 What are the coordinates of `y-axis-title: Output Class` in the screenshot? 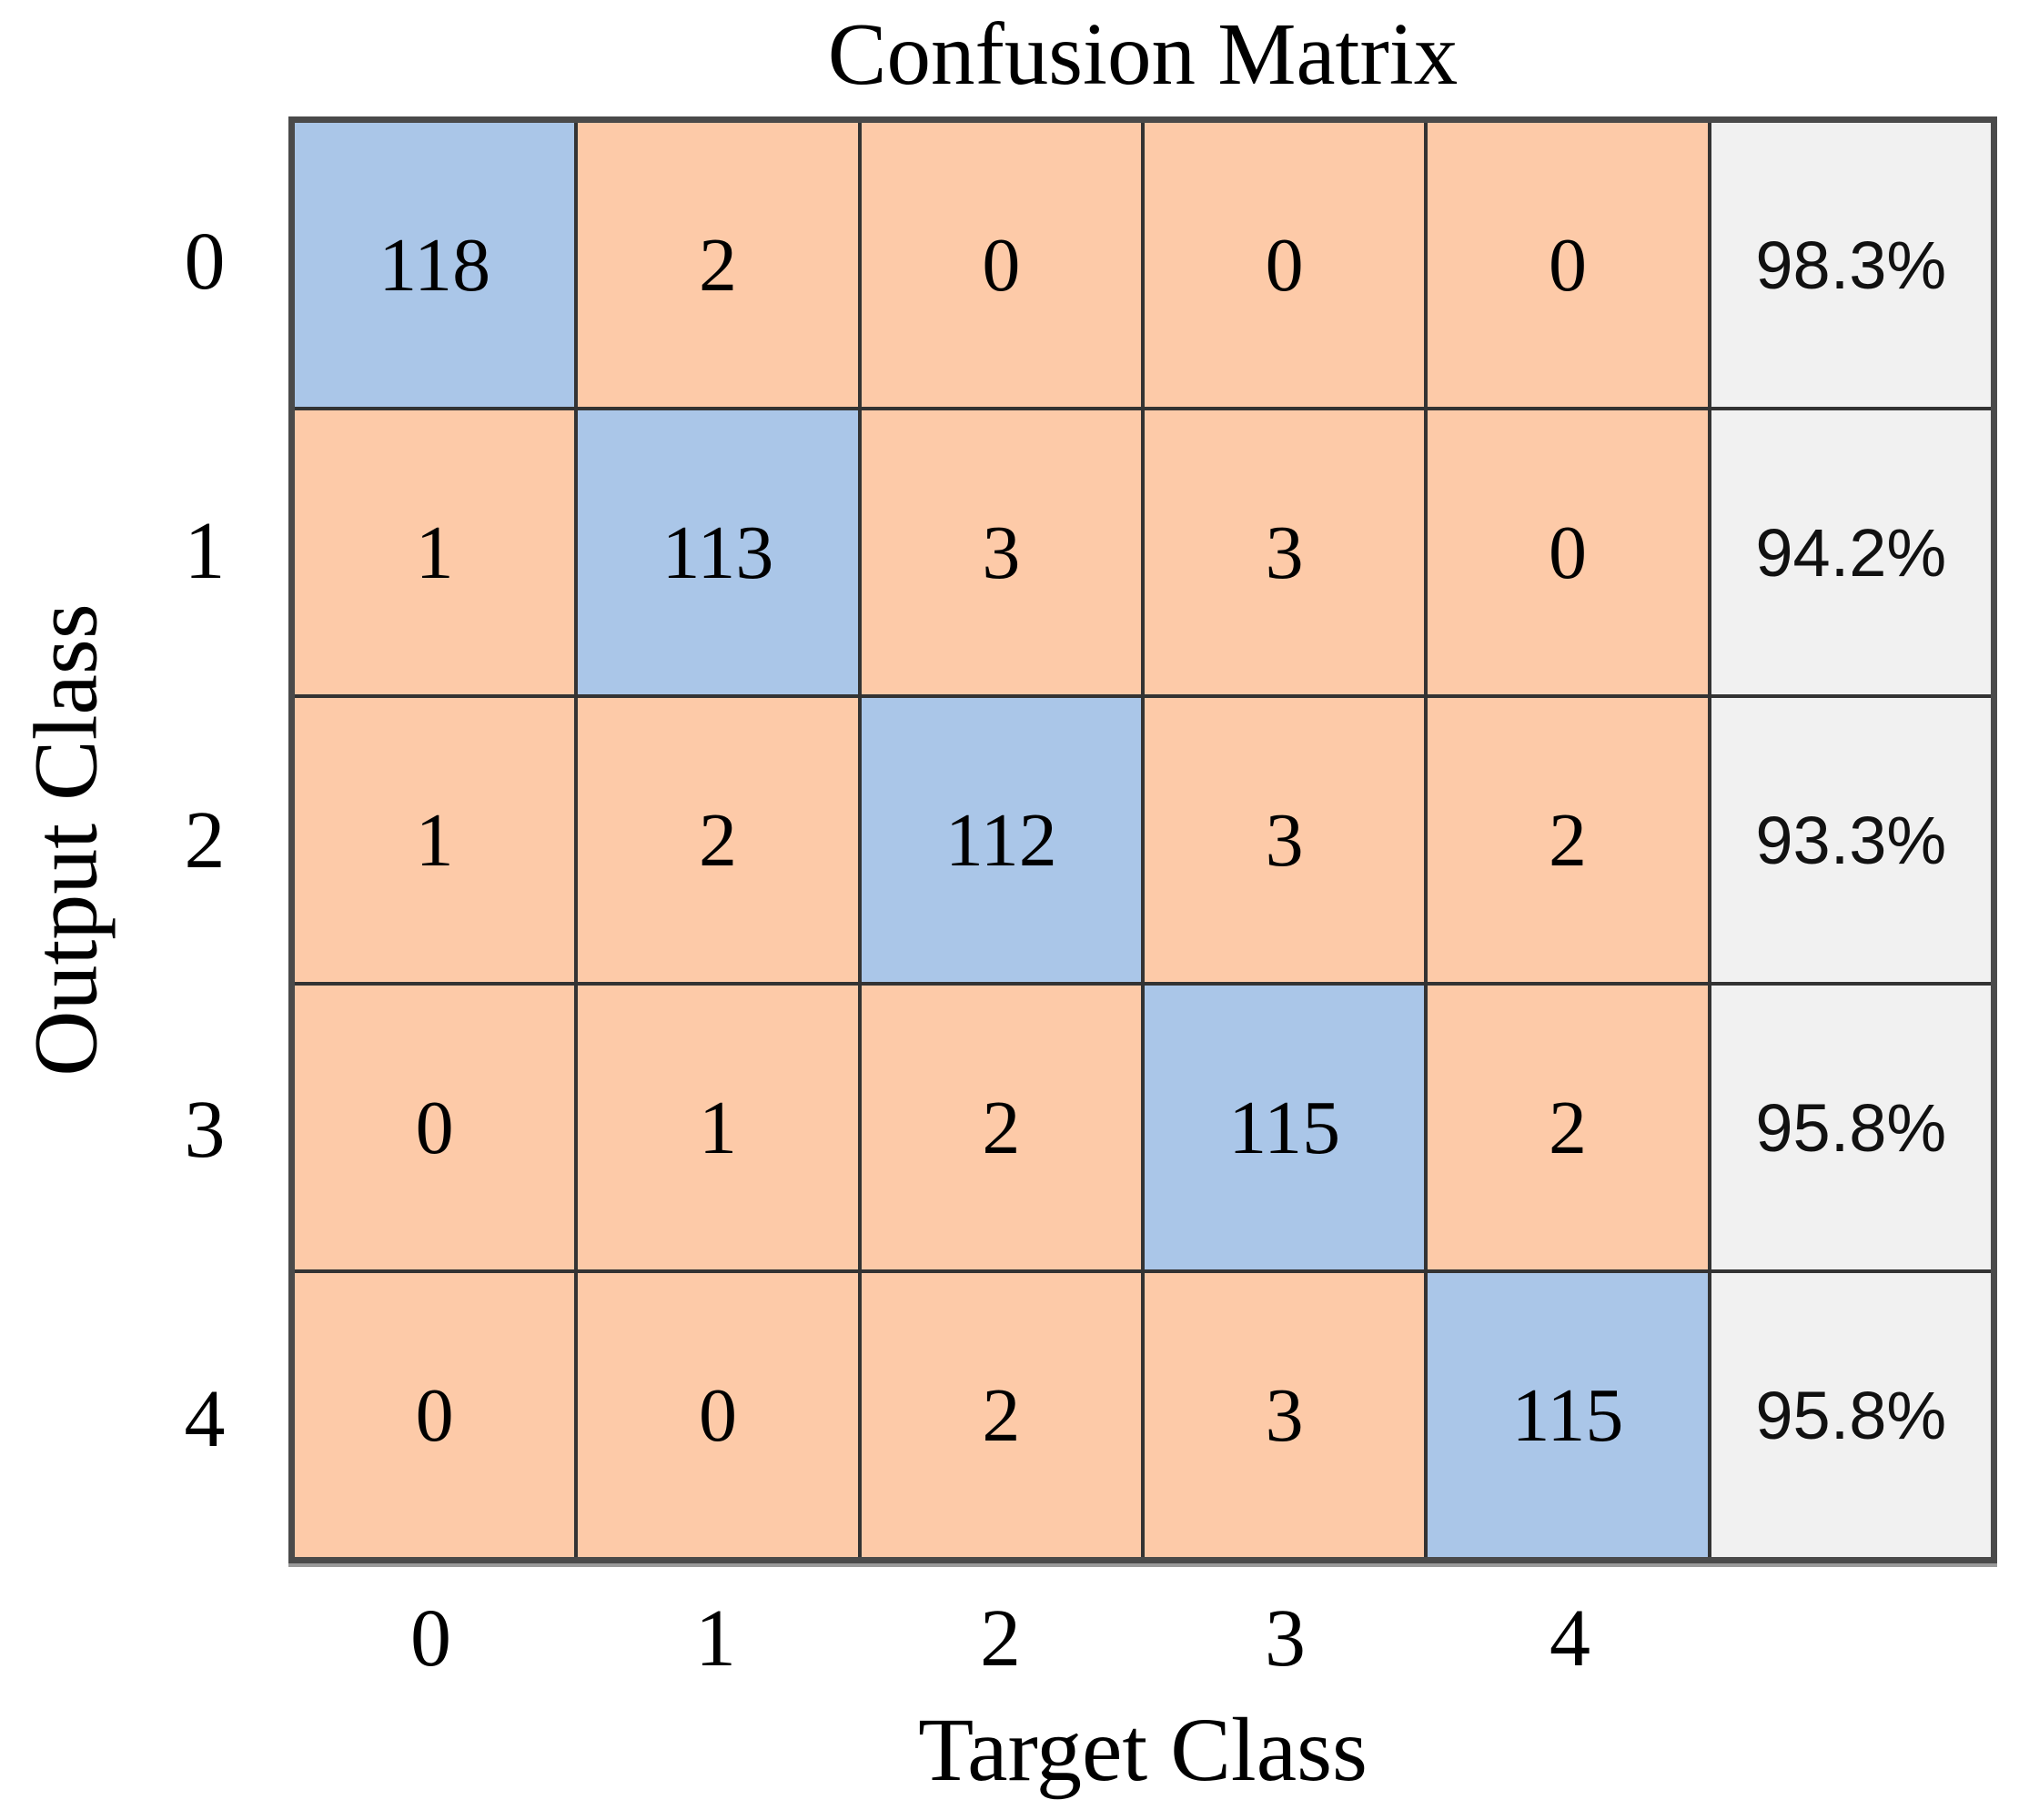 It's located at (65, 840).